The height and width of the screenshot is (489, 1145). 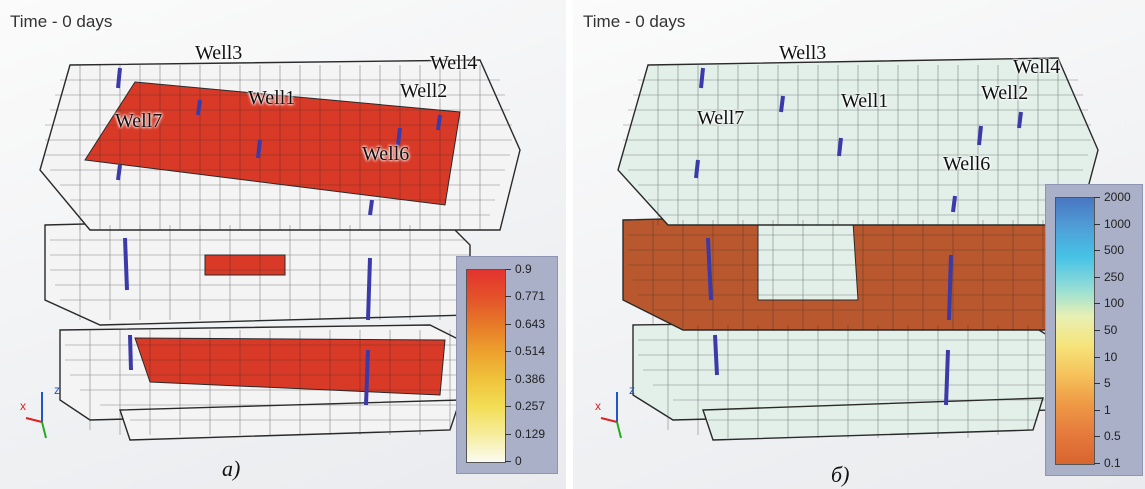 What do you see at coordinates (231, 468) in the screenshot?
I see `caption-a: a)` at bounding box center [231, 468].